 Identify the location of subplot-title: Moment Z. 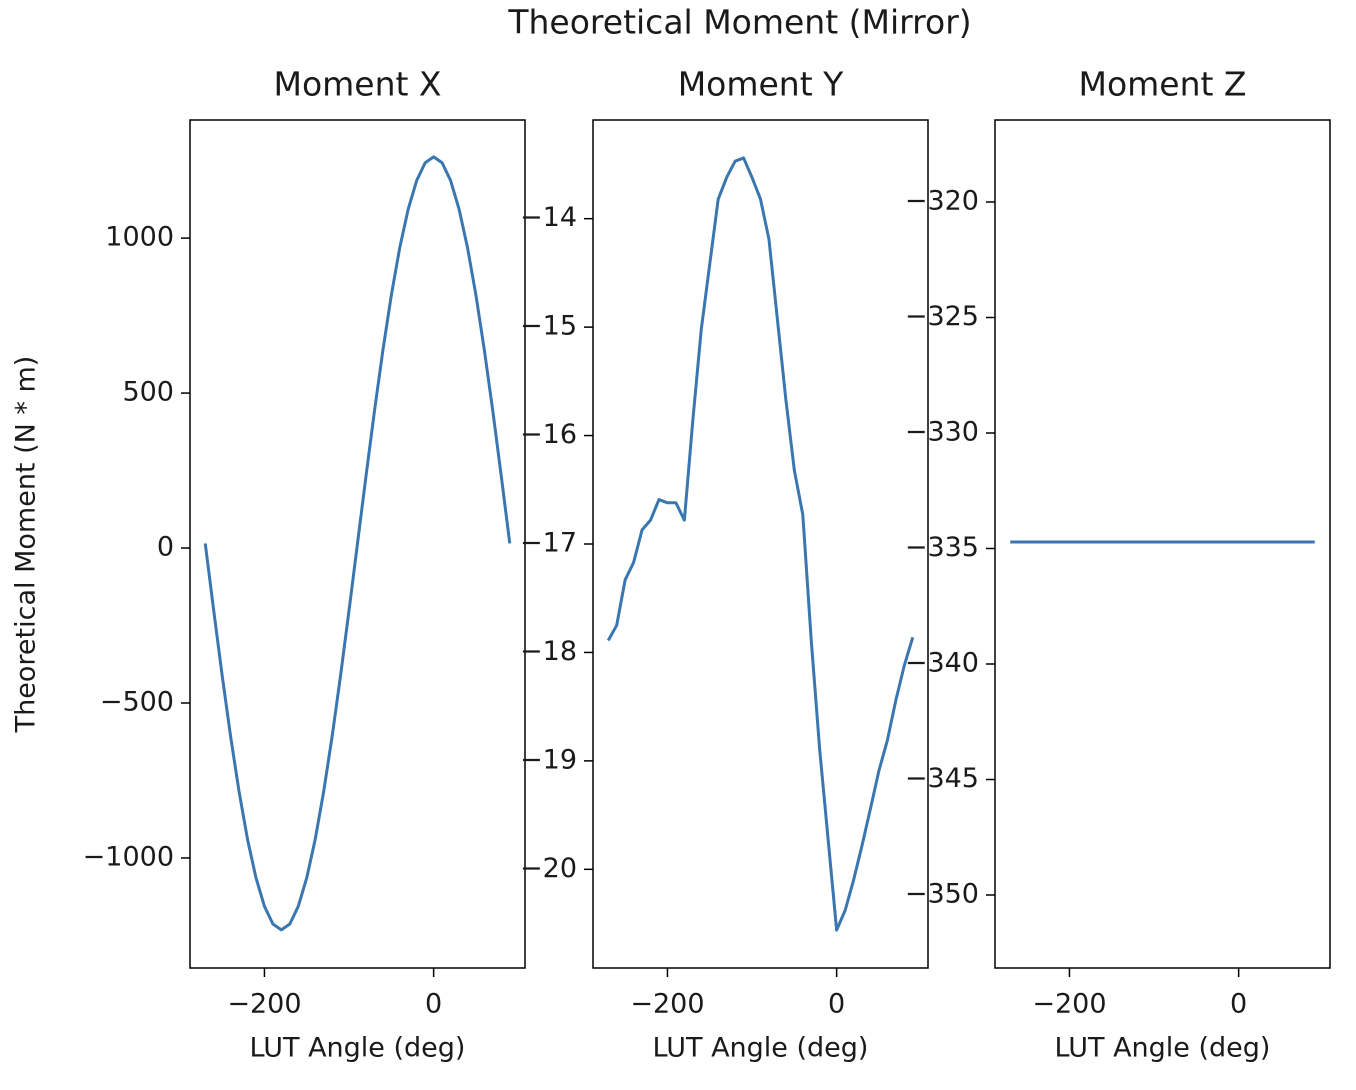
(1162, 84).